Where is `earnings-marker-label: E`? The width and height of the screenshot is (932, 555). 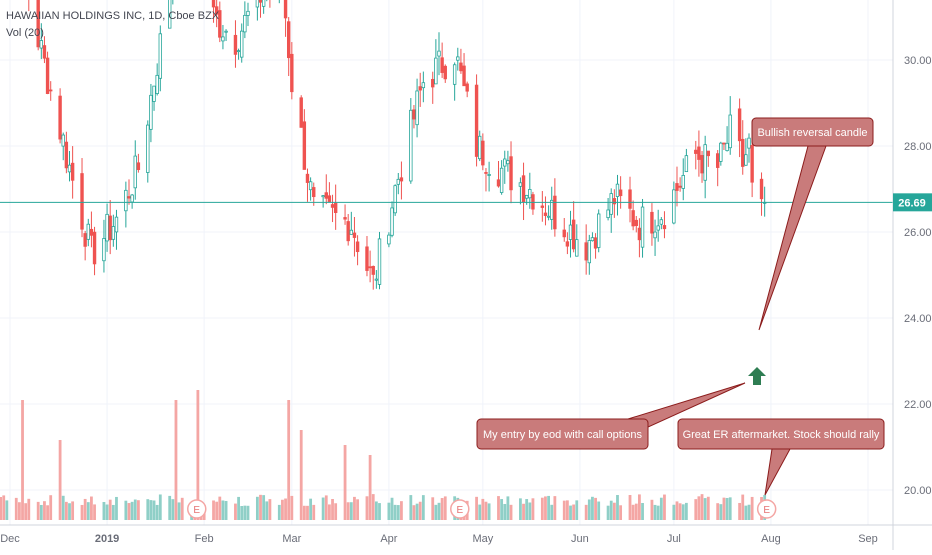
earnings-marker-label: E is located at coordinates (766, 510).